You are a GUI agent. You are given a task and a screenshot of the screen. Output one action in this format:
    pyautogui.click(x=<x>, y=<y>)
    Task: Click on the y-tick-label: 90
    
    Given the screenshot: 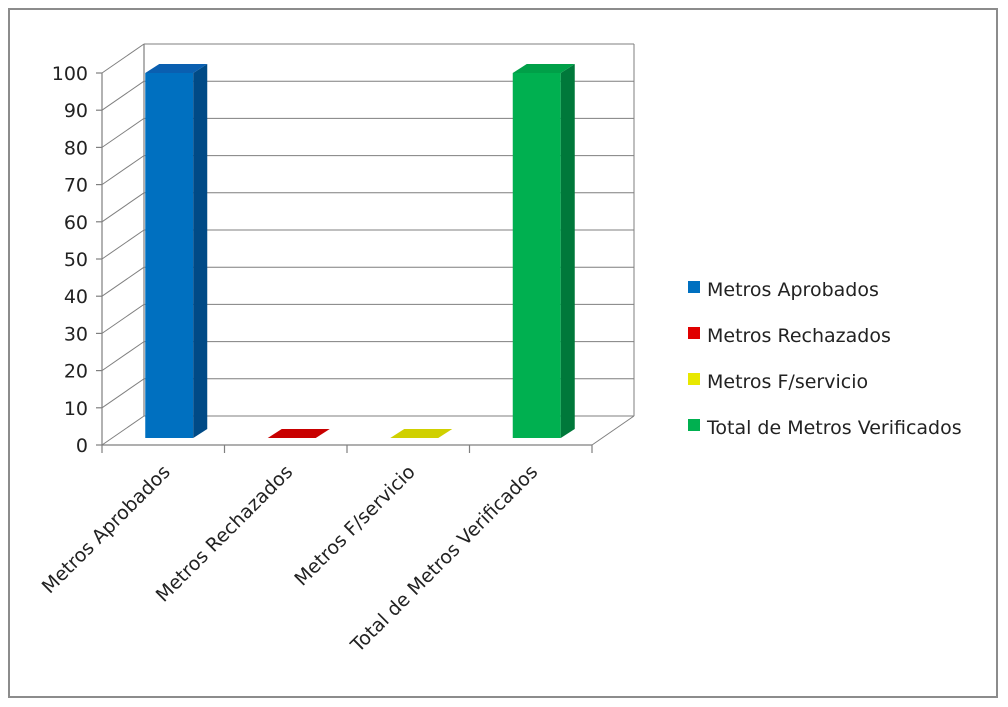 What is the action you would take?
    pyautogui.click(x=76, y=111)
    